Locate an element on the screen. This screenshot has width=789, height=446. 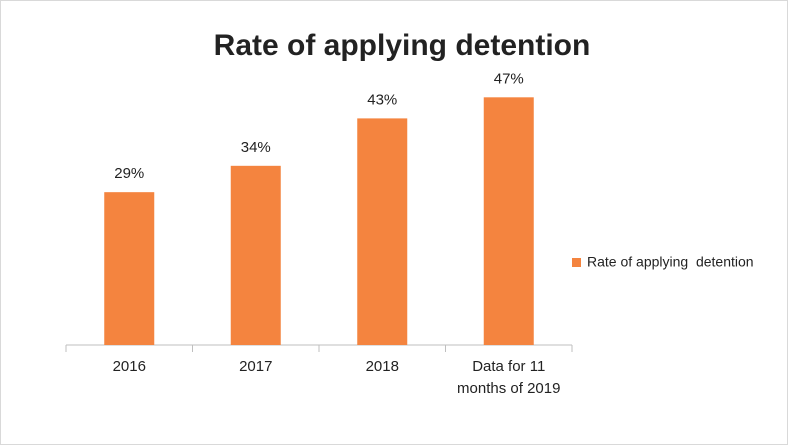
data-label: 43% is located at coordinates (382, 99).